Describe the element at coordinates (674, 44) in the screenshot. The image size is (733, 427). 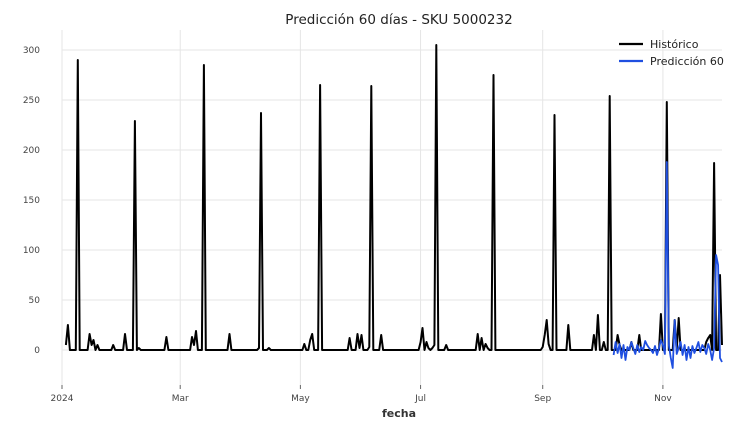
I see `legend-label-historico: Histórico` at that location.